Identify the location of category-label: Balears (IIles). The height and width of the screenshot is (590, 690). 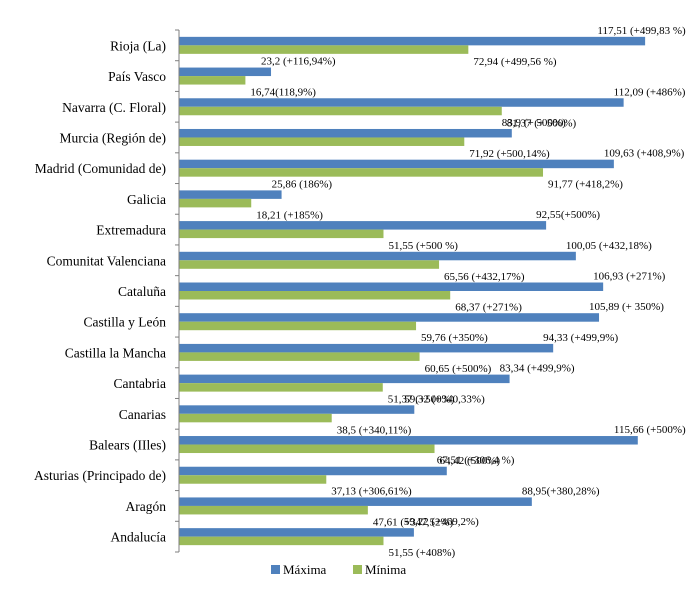
(127, 445).